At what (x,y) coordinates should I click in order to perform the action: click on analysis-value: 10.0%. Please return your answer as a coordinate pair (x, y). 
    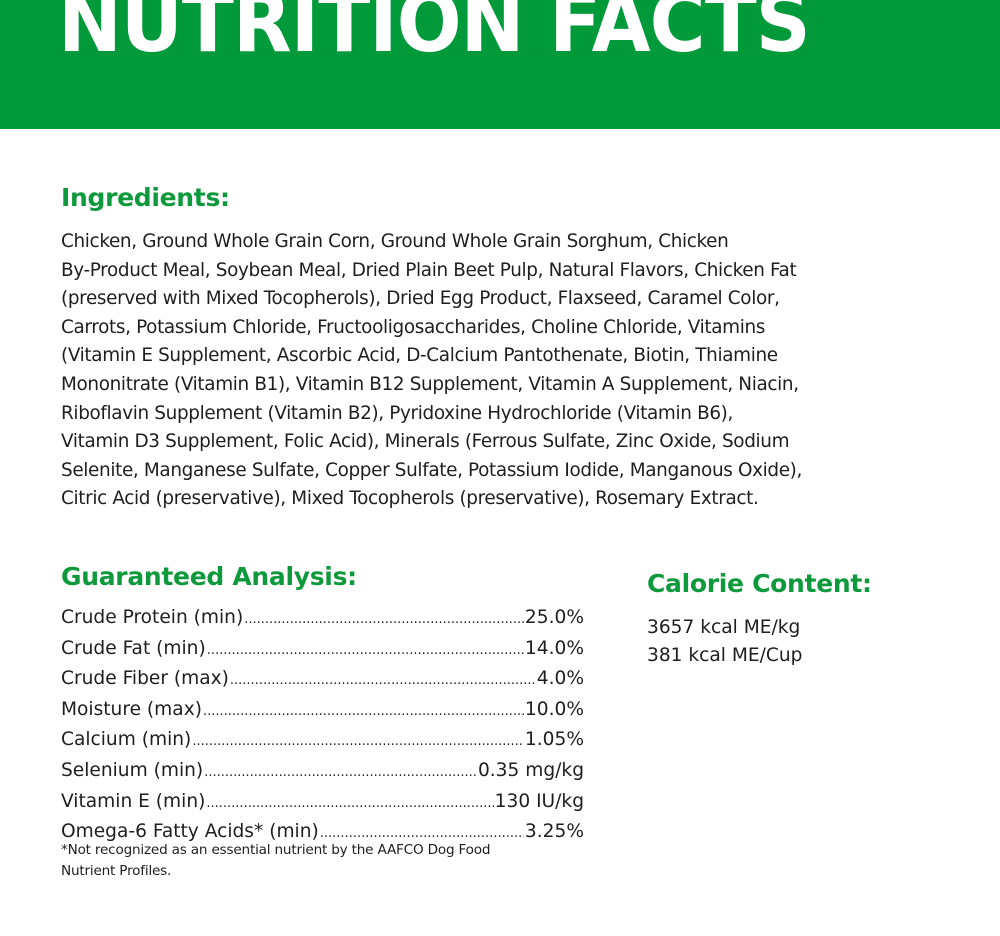
    Looking at the image, I should click on (554, 709).